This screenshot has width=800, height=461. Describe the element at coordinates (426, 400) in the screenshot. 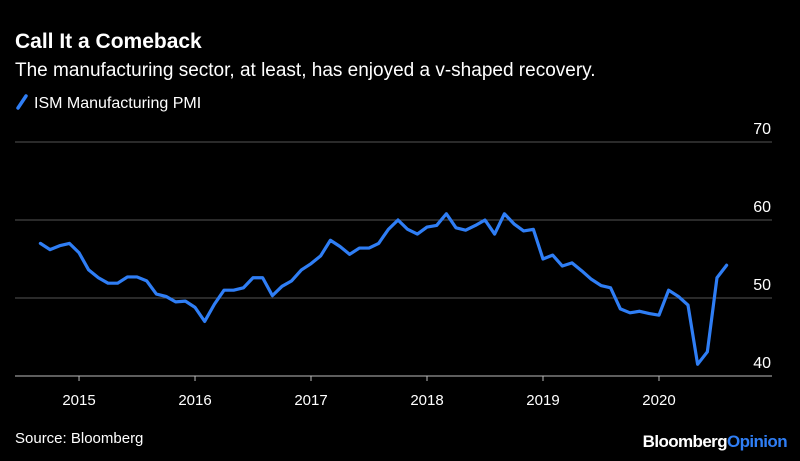

I see `x-tick-label: 2018` at that location.